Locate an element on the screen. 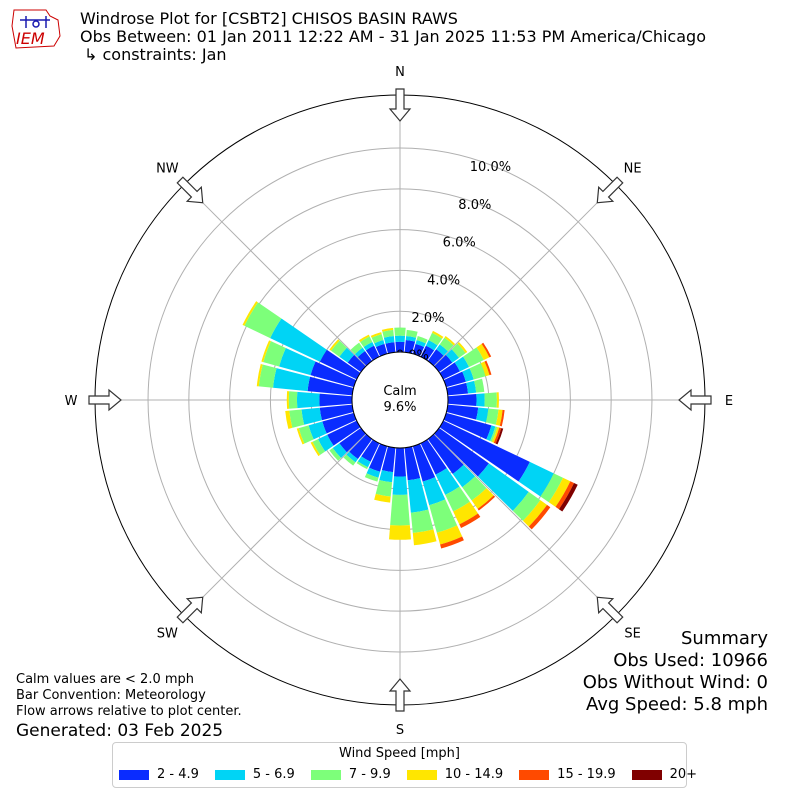  legend-item: 15 - 19.9 is located at coordinates (567, 774).